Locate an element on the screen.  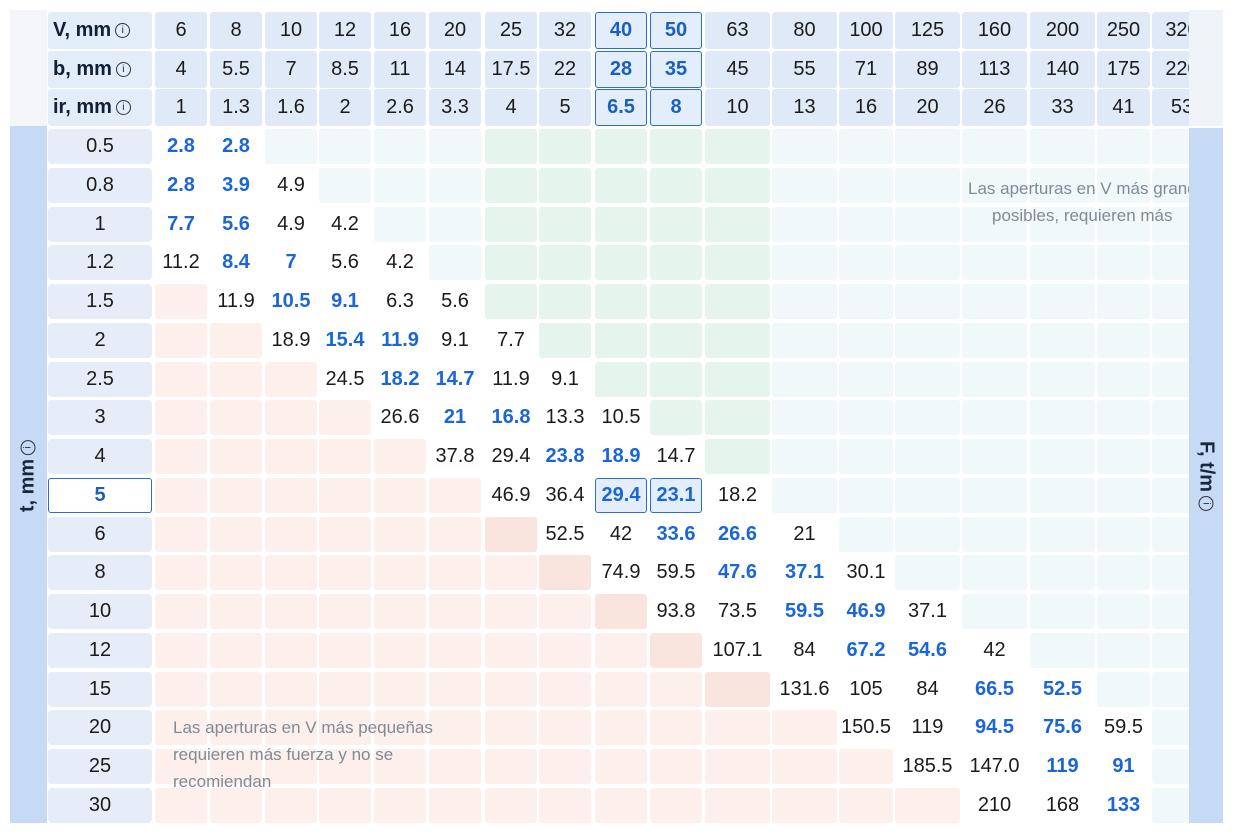
header-cell-v: 200 is located at coordinates (1062, 30).